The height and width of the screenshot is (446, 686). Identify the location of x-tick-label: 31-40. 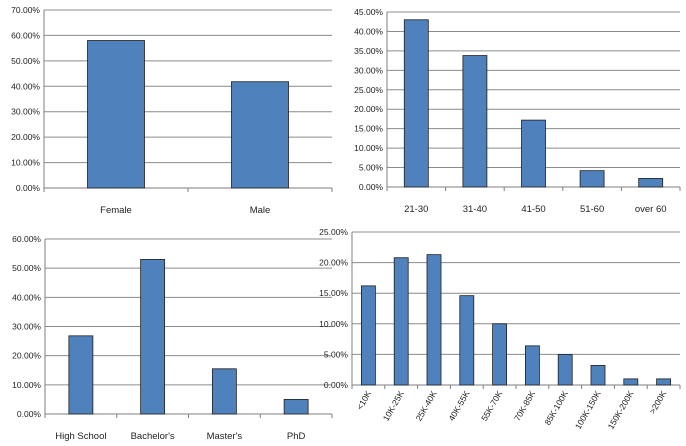
(475, 209).